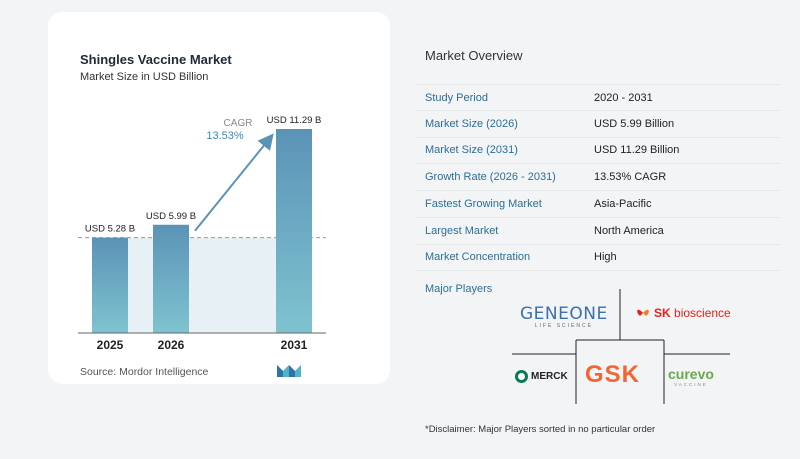 The image size is (800, 459). Describe the element at coordinates (471, 123) in the screenshot. I see `overview-key: Market Size (2026)` at that location.